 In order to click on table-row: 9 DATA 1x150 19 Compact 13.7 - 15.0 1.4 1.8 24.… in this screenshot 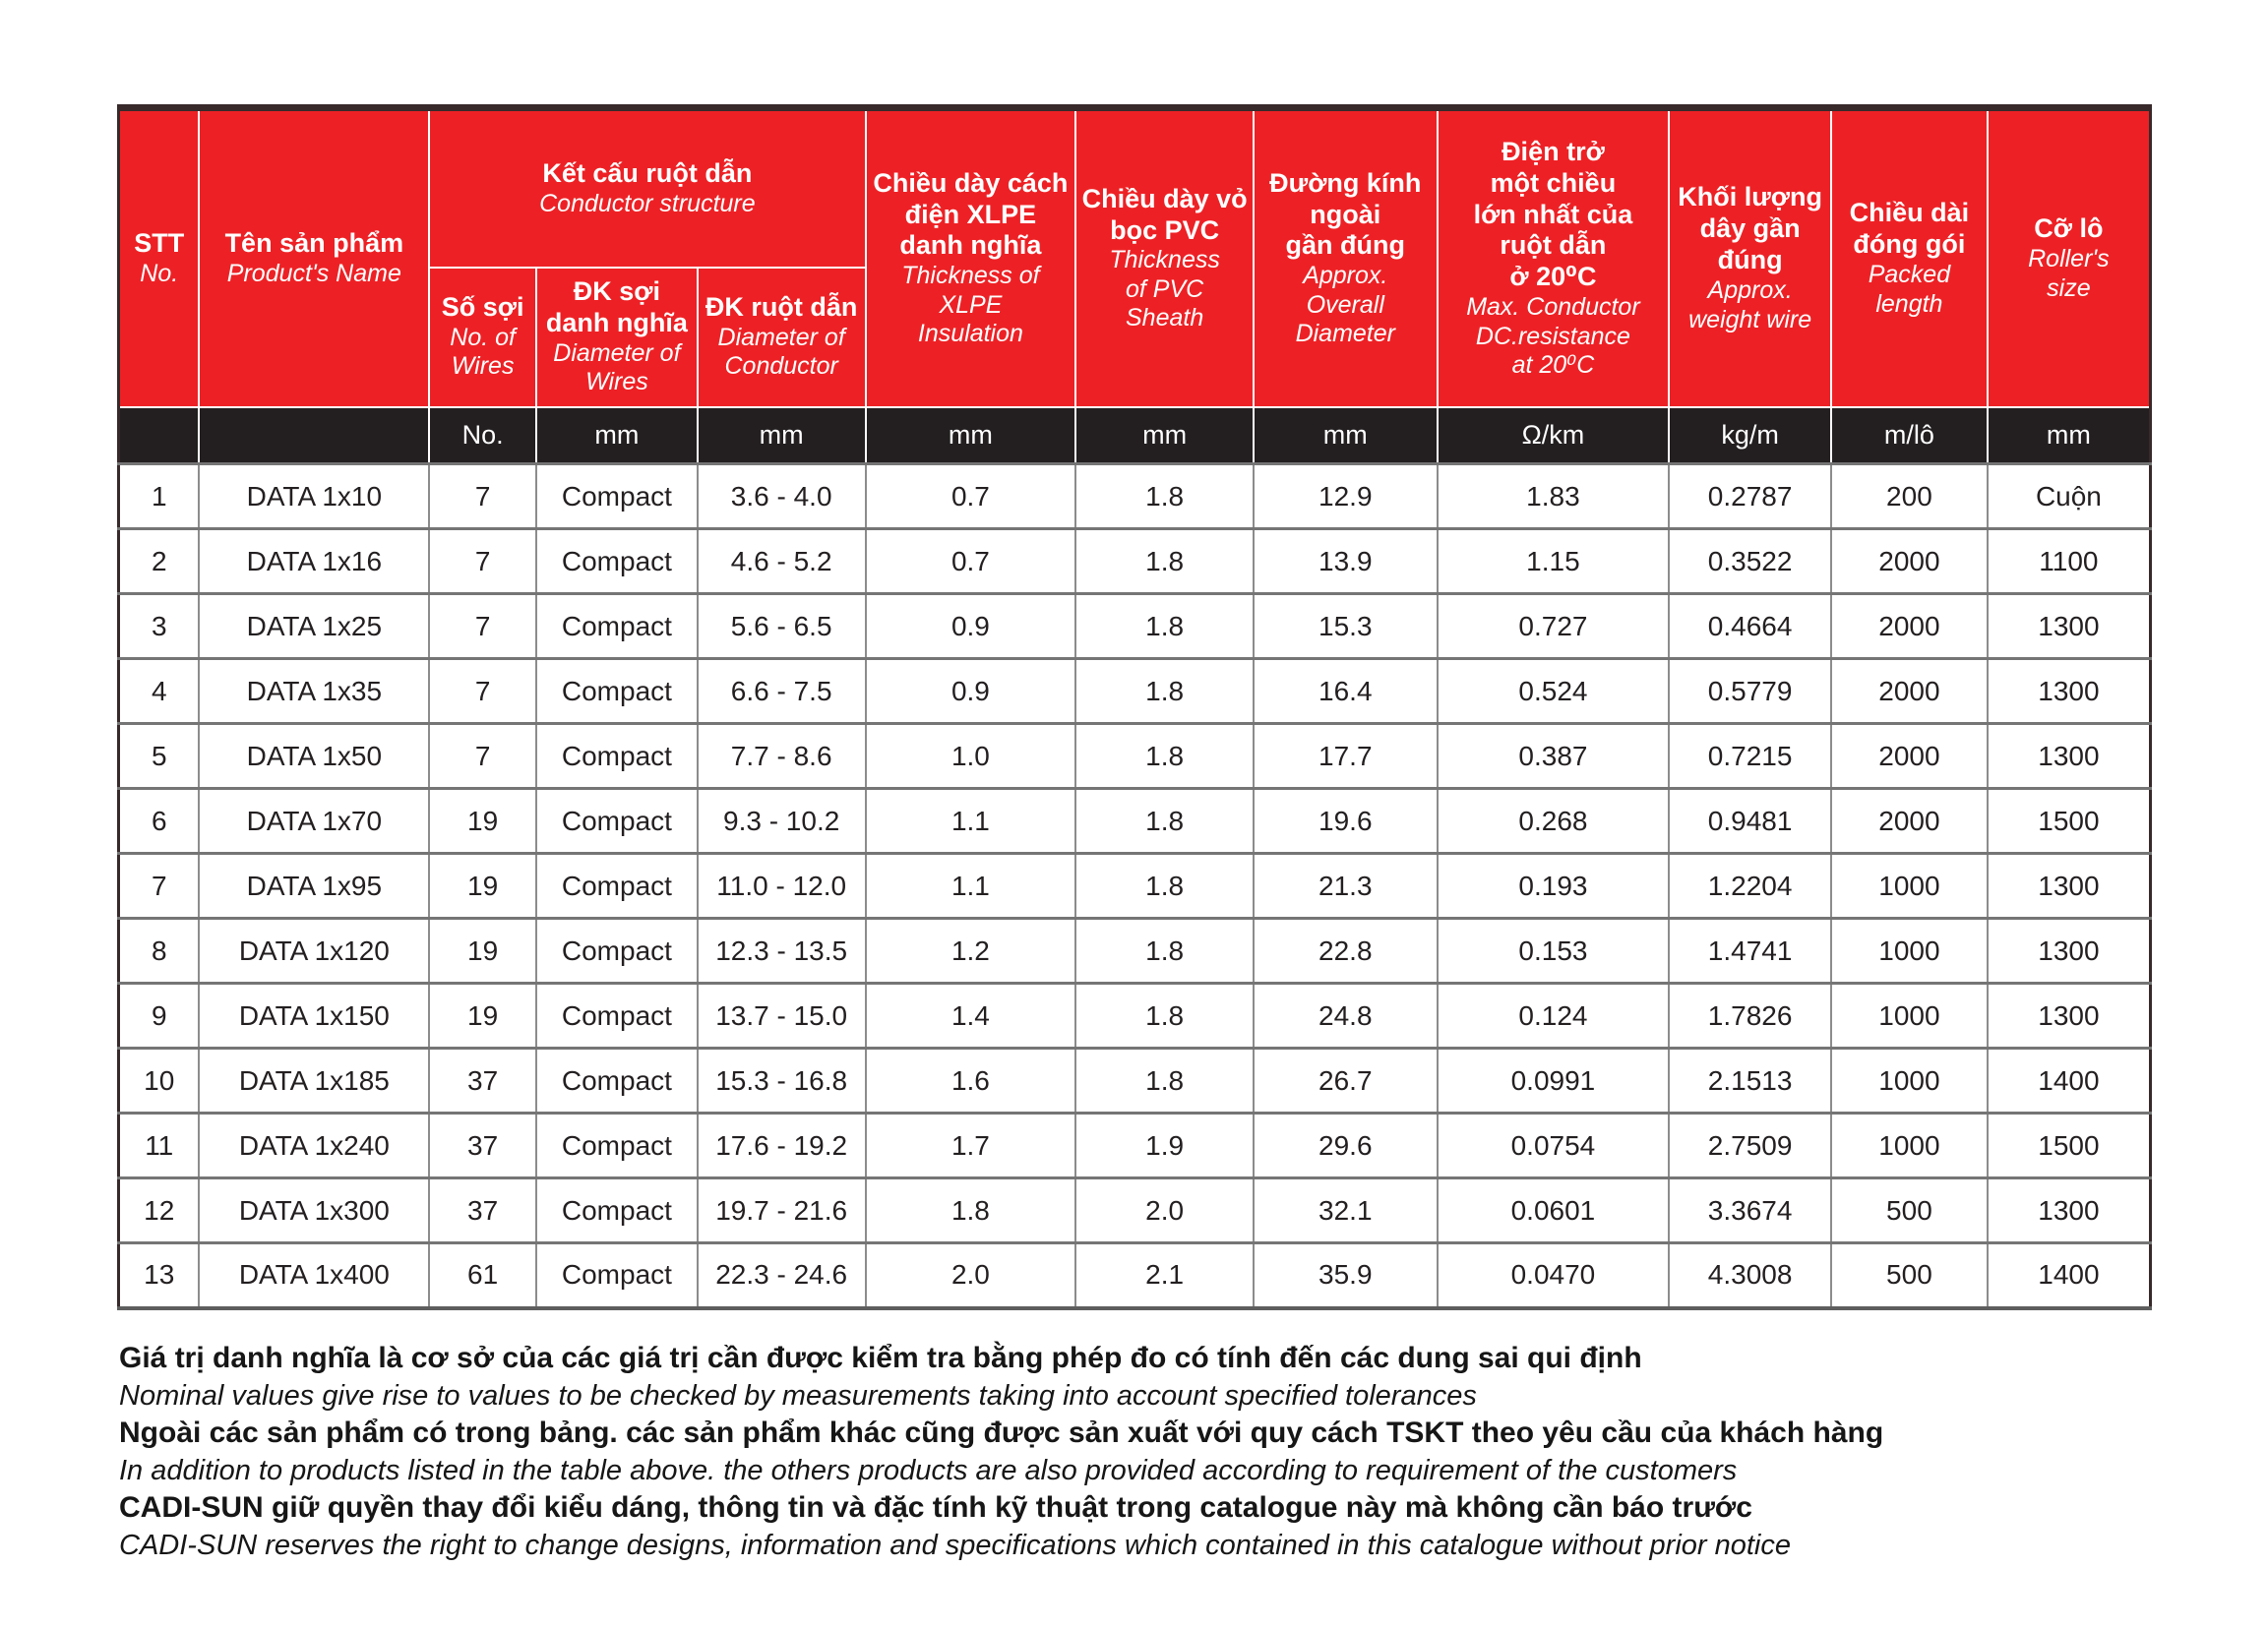, I will do `click(1134, 1016)`.